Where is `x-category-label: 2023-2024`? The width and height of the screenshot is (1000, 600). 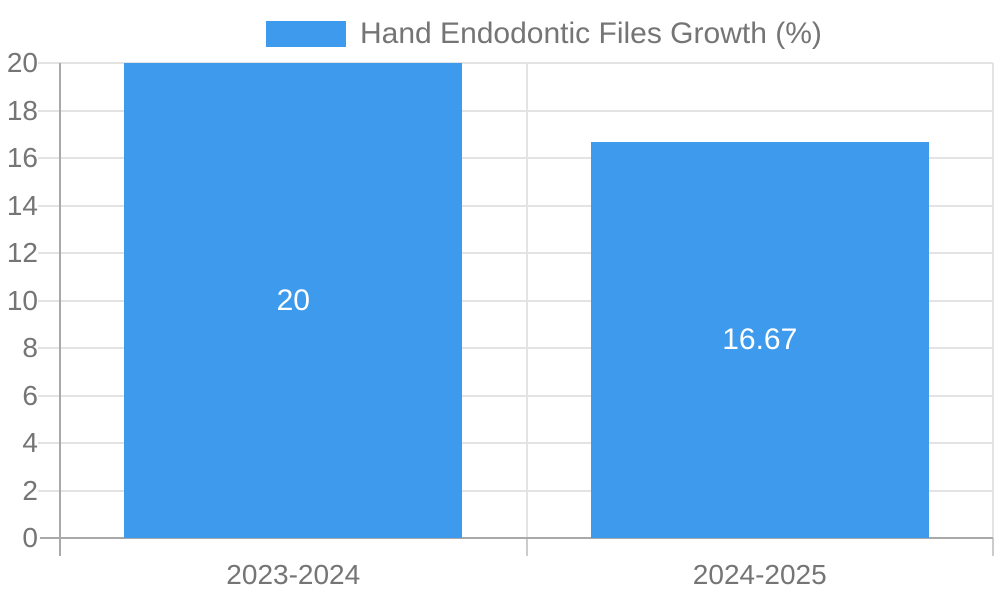
x-category-label: 2023-2024 is located at coordinates (293, 574).